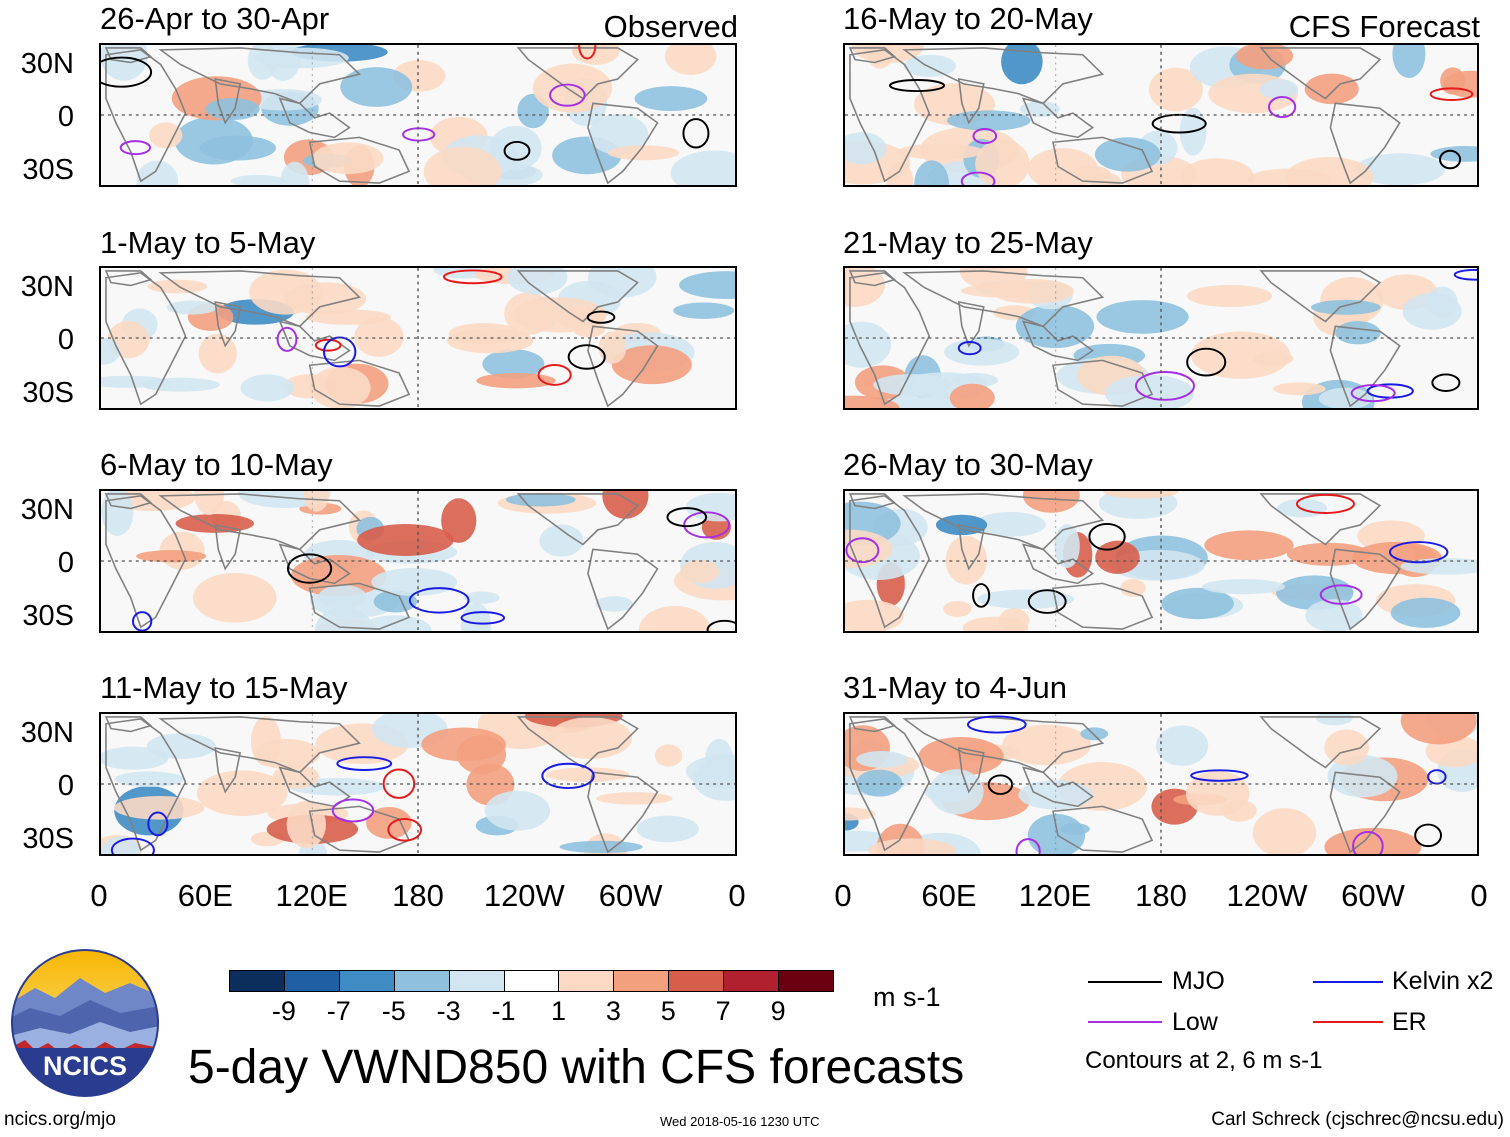 The image size is (1510, 1137). I want to click on panel-title: 16-May to 20-May, so click(968, 18).